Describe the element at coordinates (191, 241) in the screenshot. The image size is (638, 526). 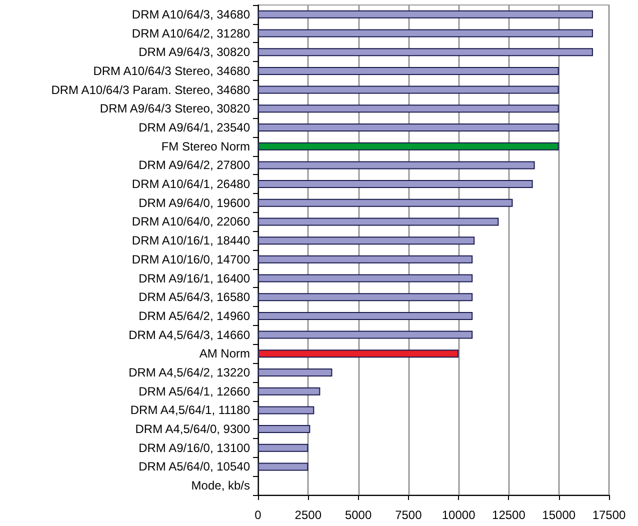
I see `y-tick-label: DRM A10/16/1, 18440` at that location.